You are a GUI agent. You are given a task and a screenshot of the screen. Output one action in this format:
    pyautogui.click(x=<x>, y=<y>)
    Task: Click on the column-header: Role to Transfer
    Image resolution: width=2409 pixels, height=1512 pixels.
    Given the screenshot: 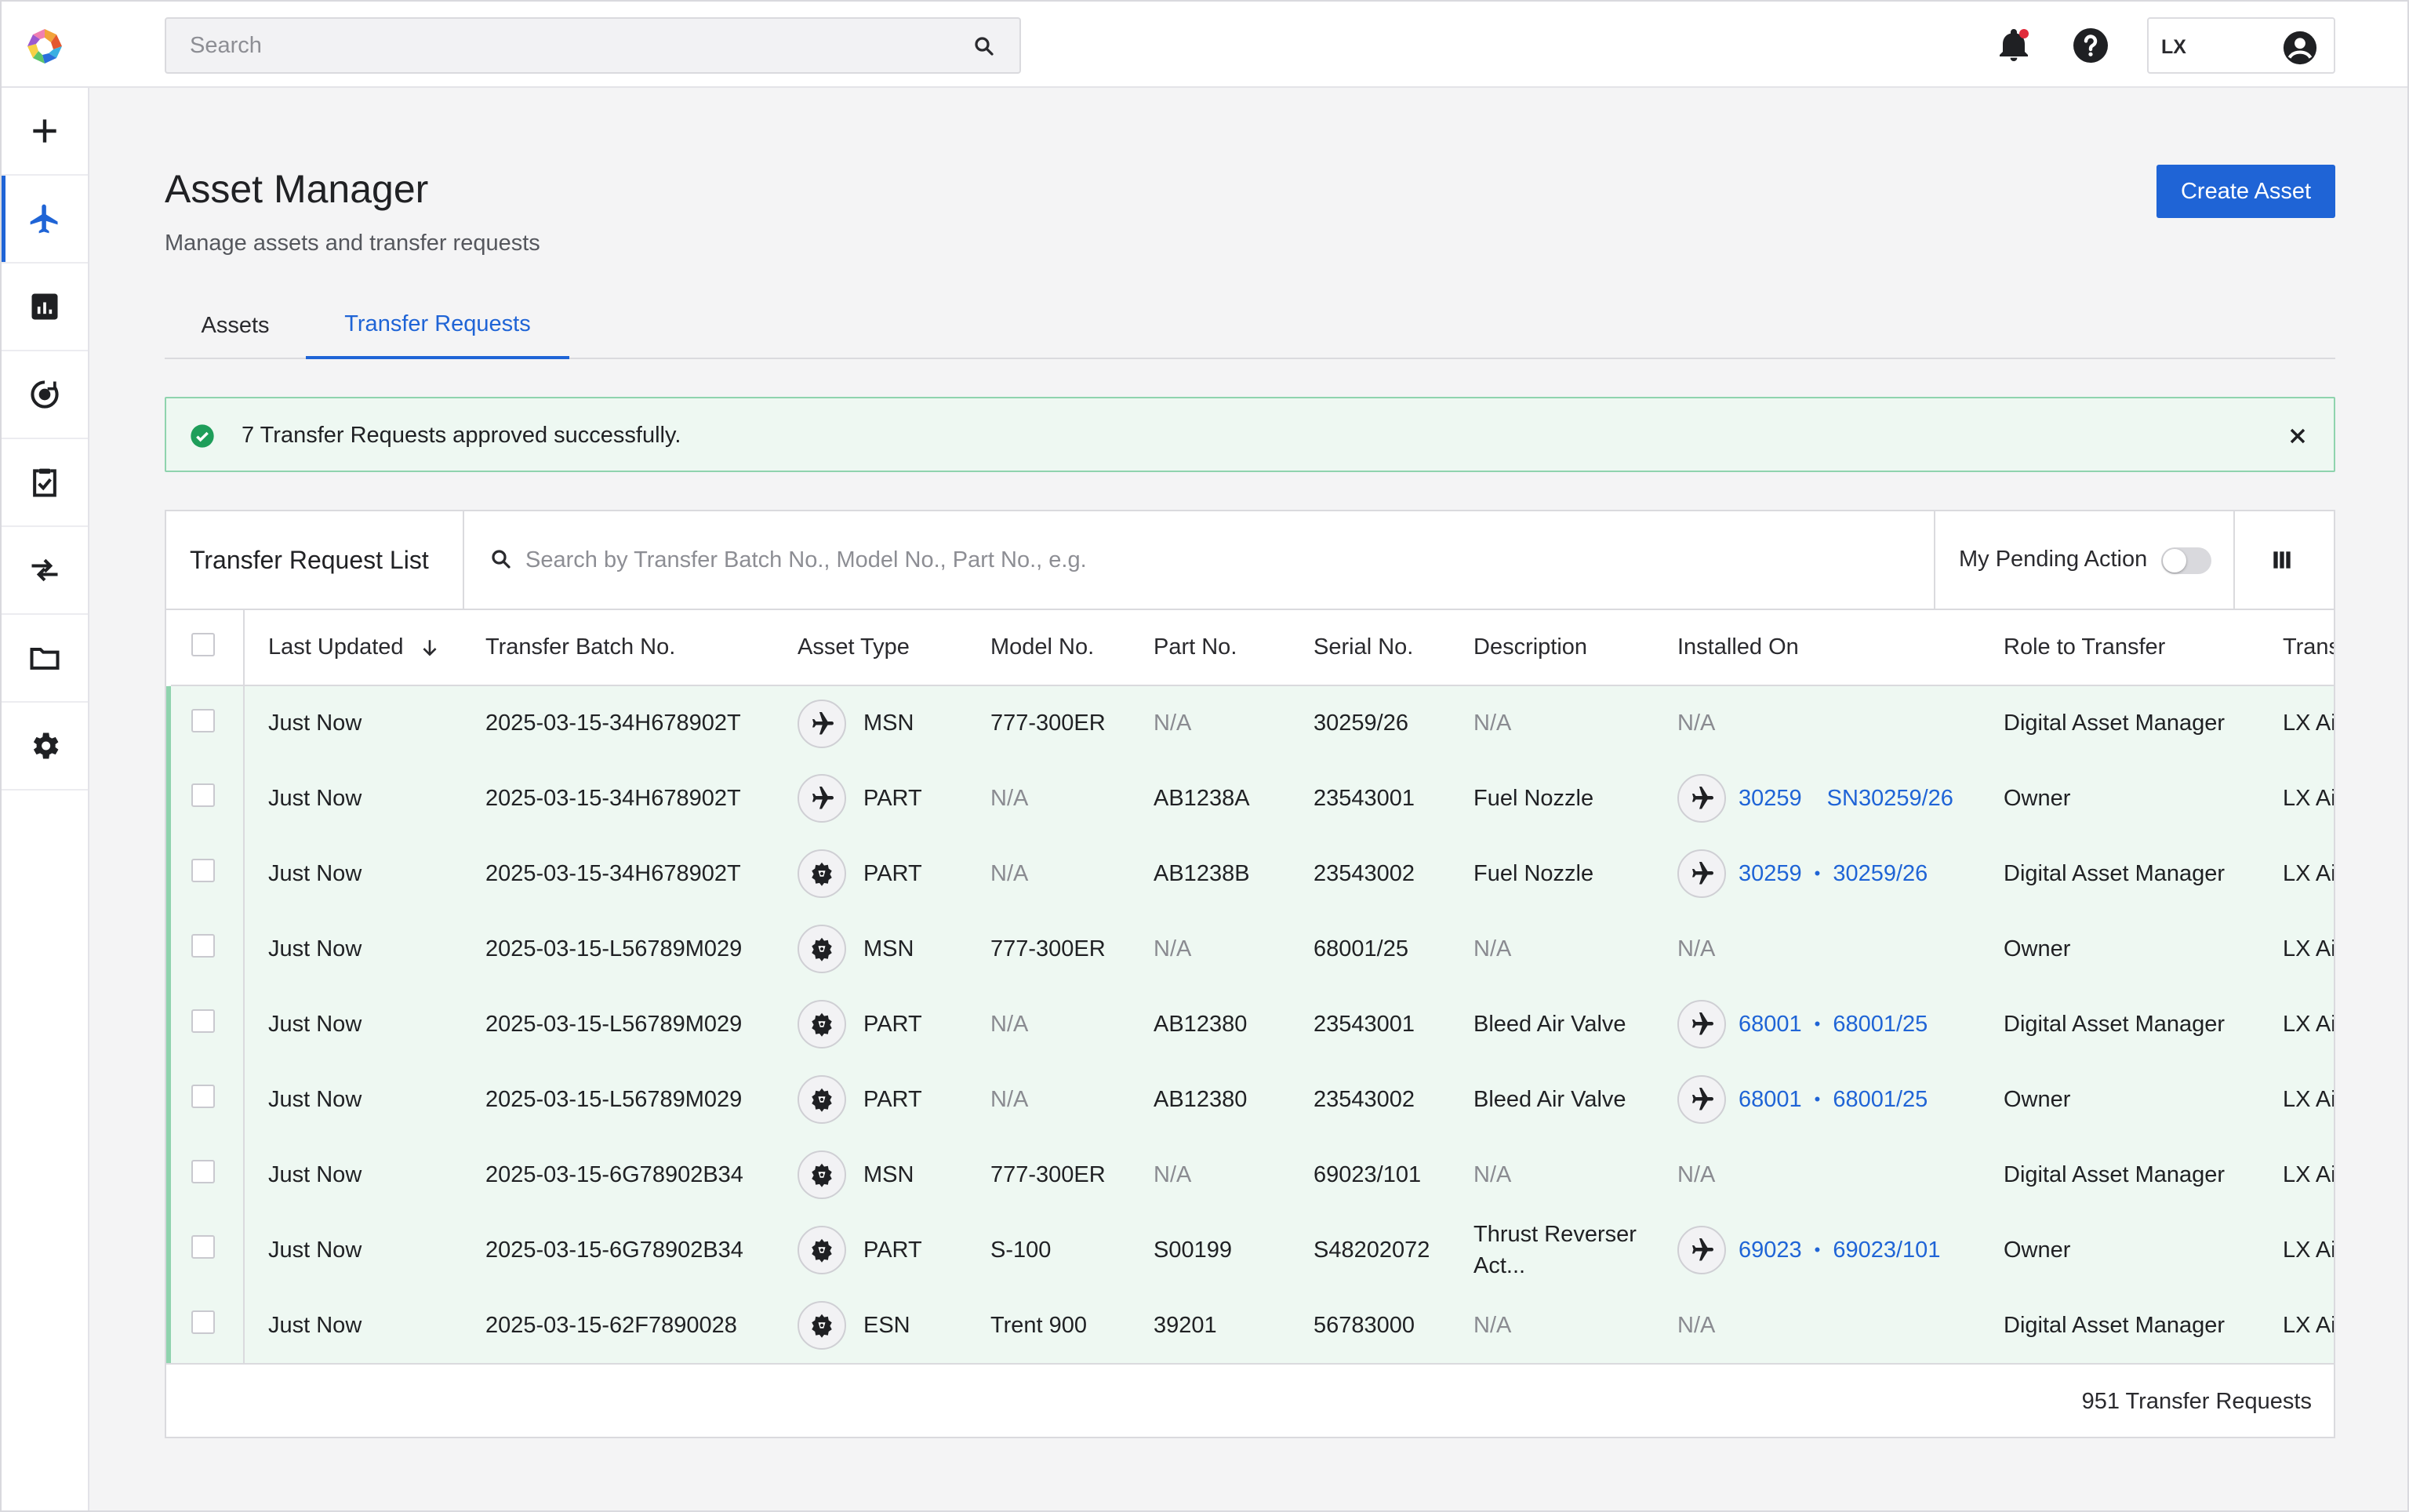 What is the action you would take?
    pyautogui.click(x=2143, y=648)
    